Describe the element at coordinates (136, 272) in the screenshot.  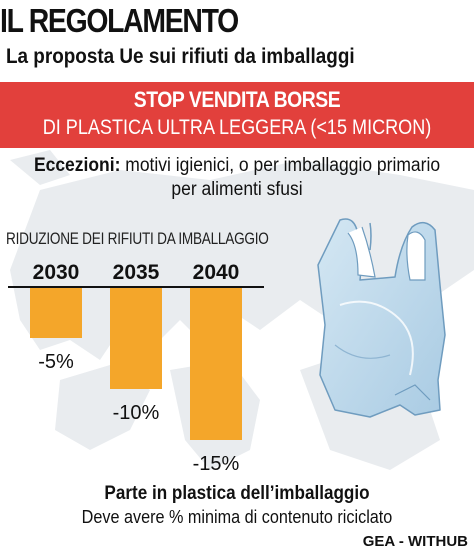
I see `category-label-2035: 2035` at that location.